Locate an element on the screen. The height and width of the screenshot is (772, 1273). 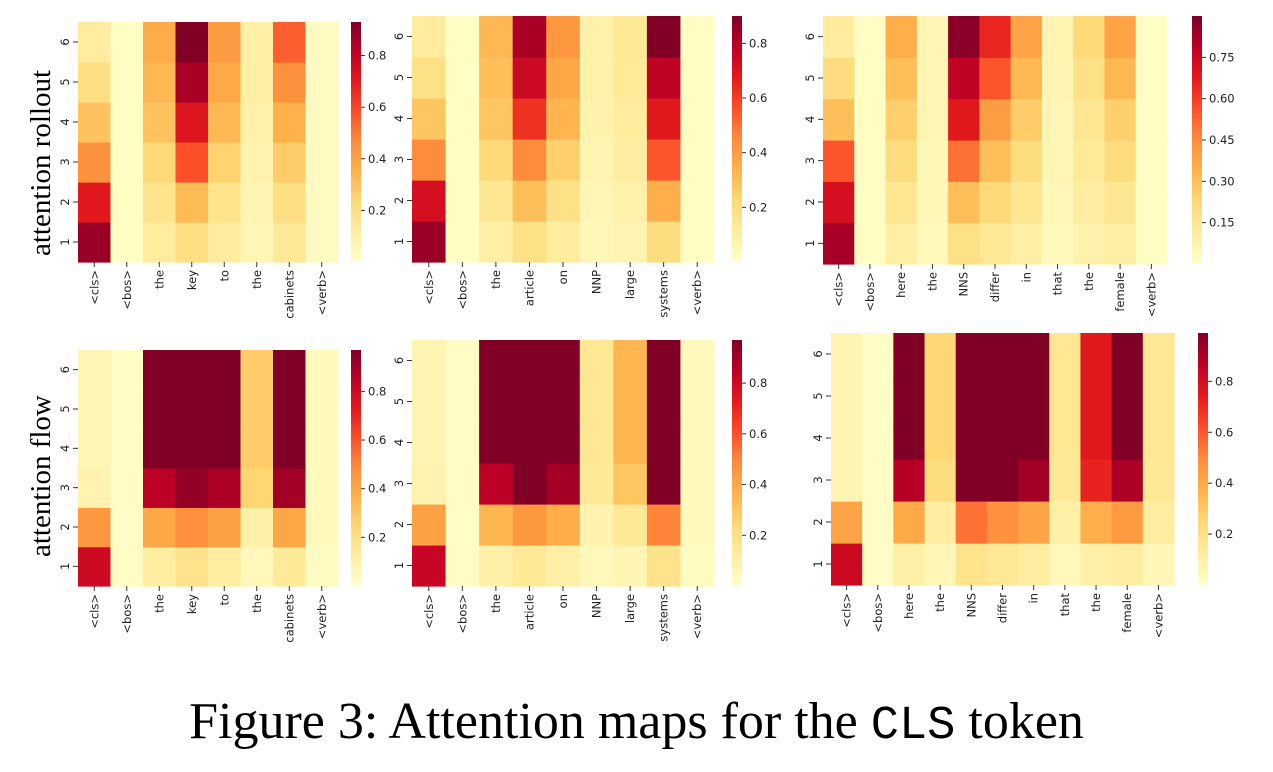
y-tick-label: 5 is located at coordinates (65, 81).